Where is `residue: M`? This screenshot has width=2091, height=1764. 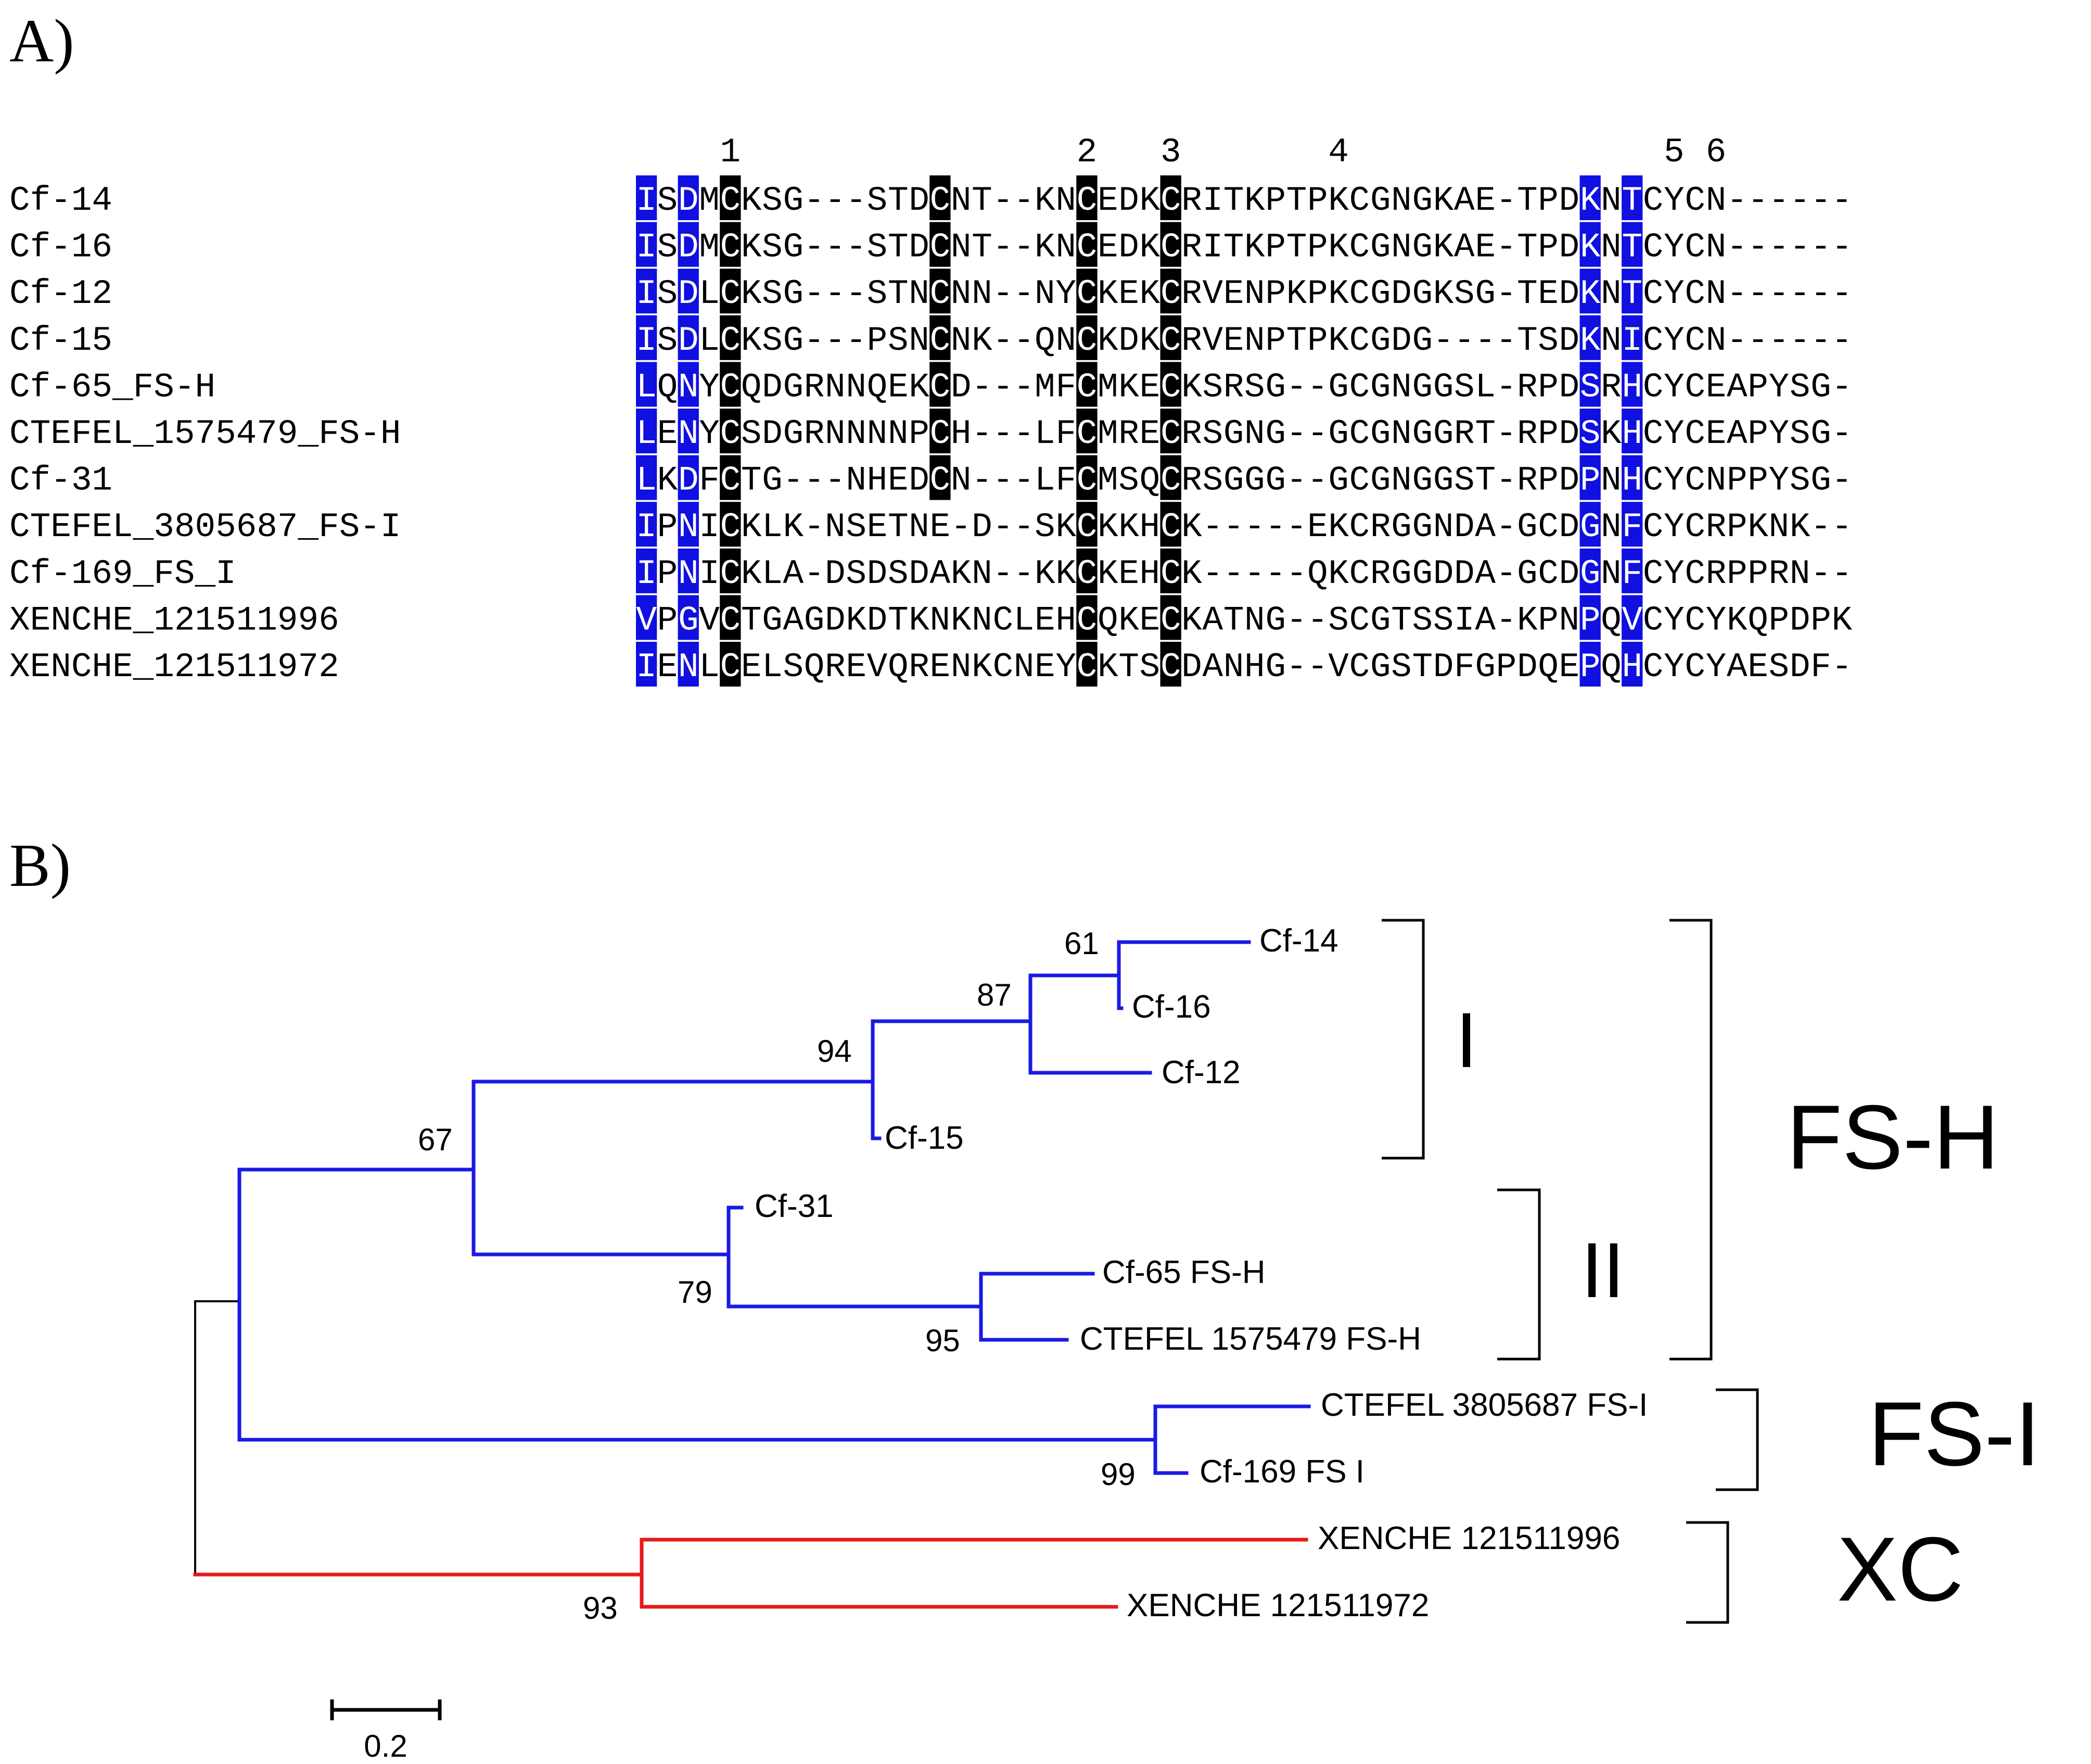 residue: M is located at coordinates (710, 247).